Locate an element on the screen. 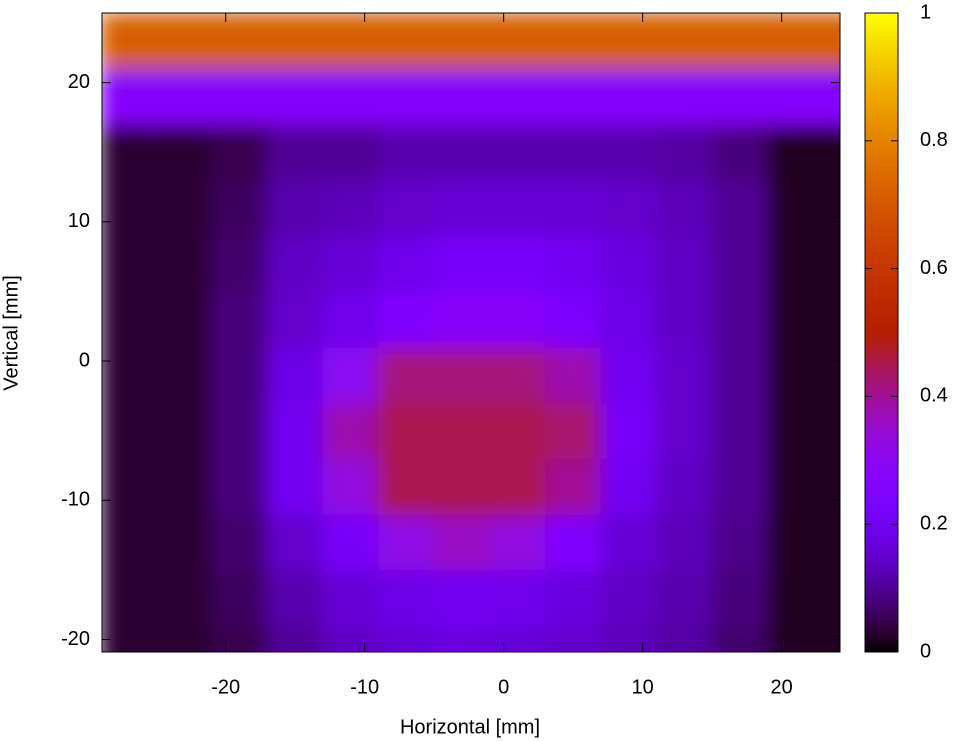 The width and height of the screenshot is (953, 741). y-tick-label: 20 is located at coordinates (79, 82).